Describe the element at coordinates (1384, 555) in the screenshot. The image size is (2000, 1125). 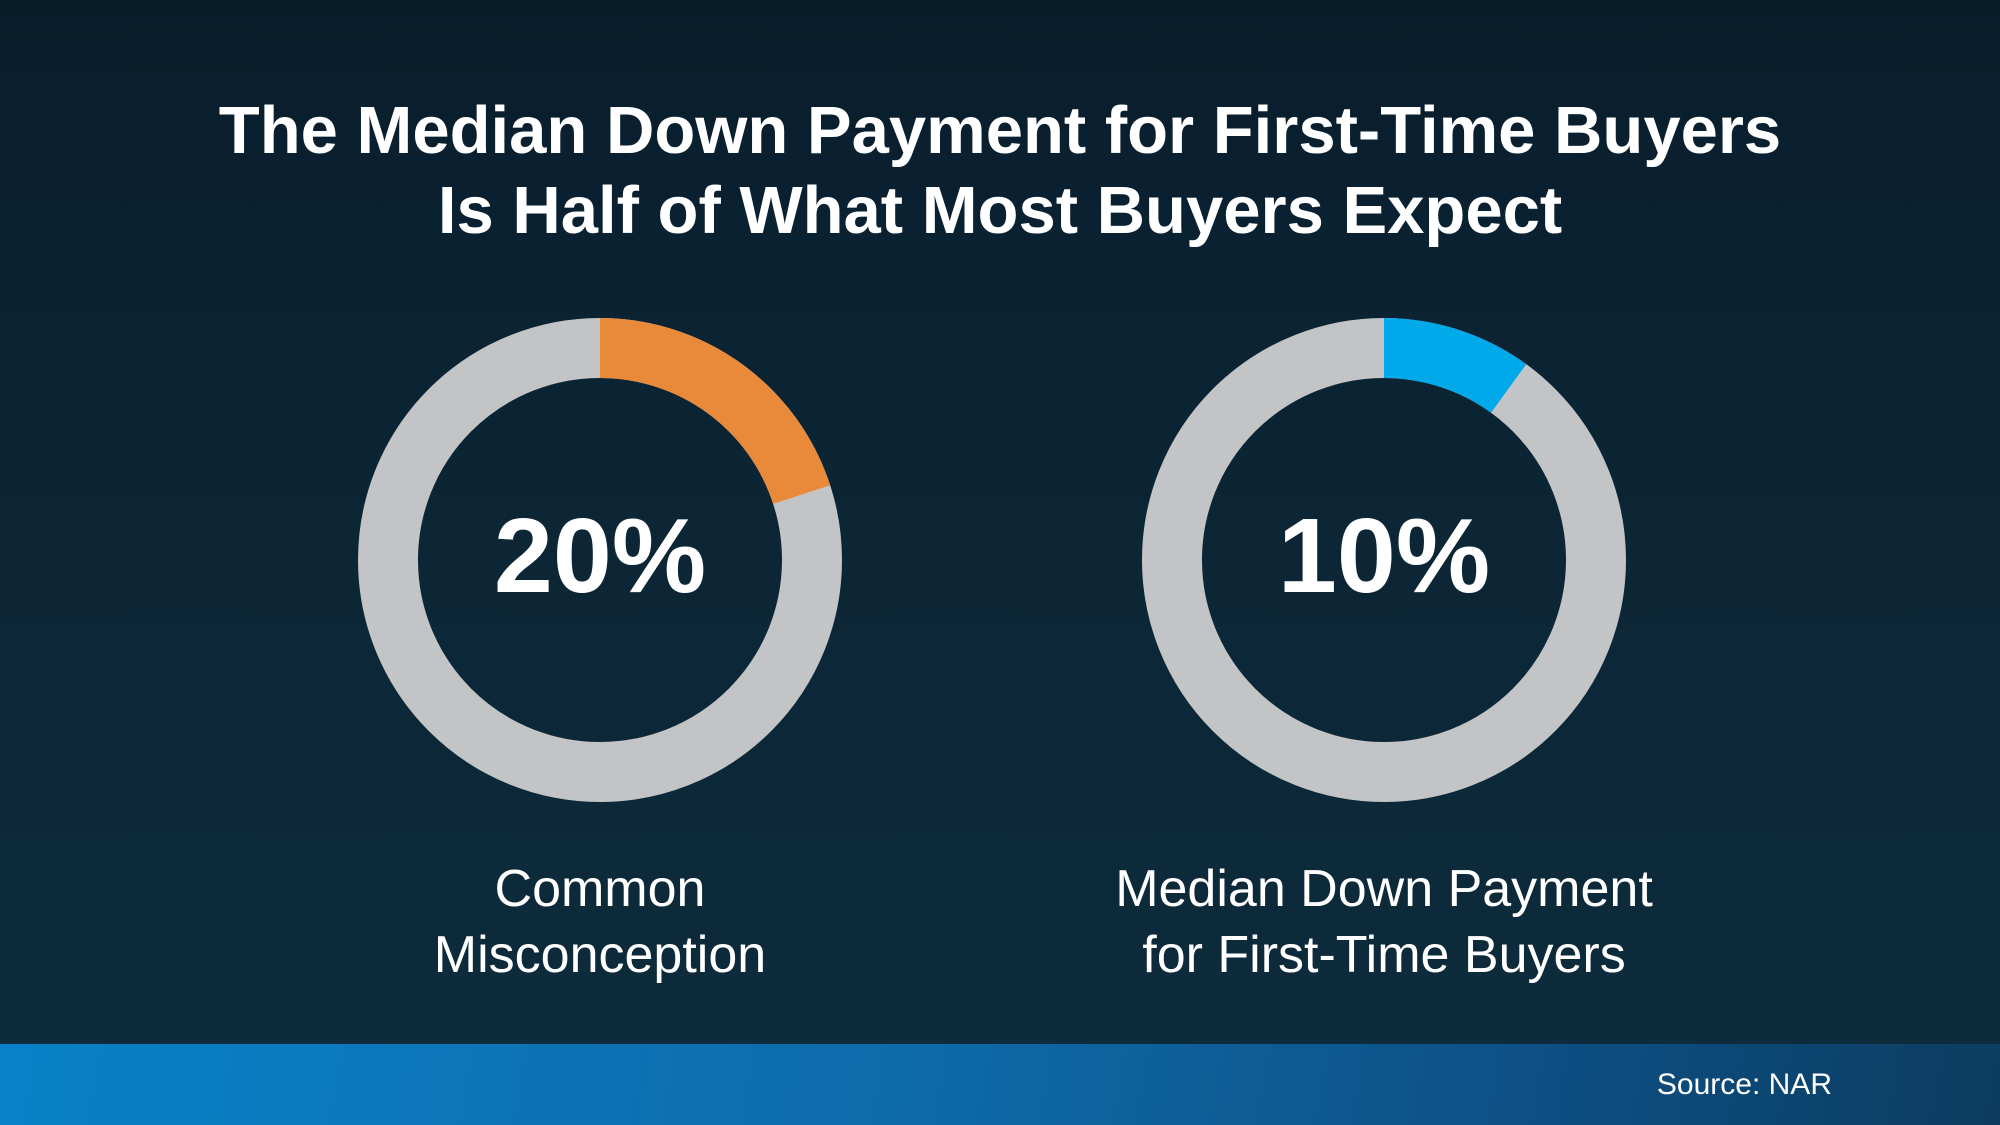
I see `donut-center-value: 10%` at that location.